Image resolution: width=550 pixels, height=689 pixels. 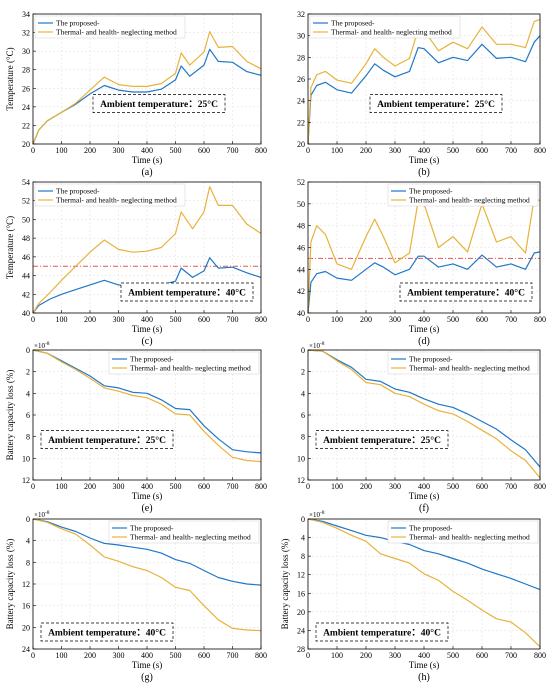 I want to click on y-tick-label: 32, so click(x=26, y=33).